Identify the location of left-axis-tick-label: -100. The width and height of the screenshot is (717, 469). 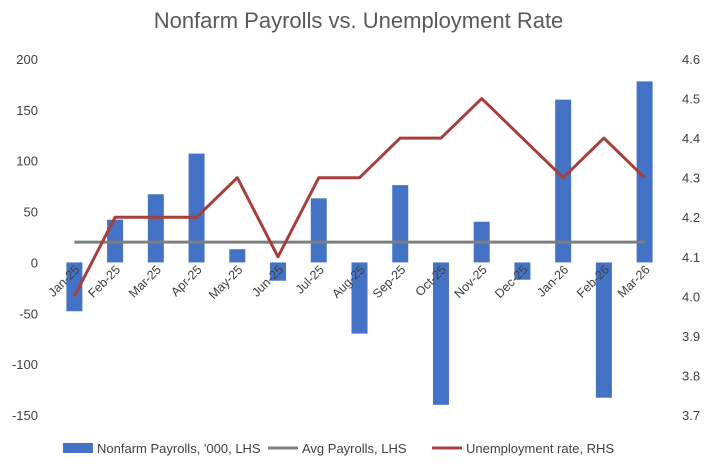
(25, 364).